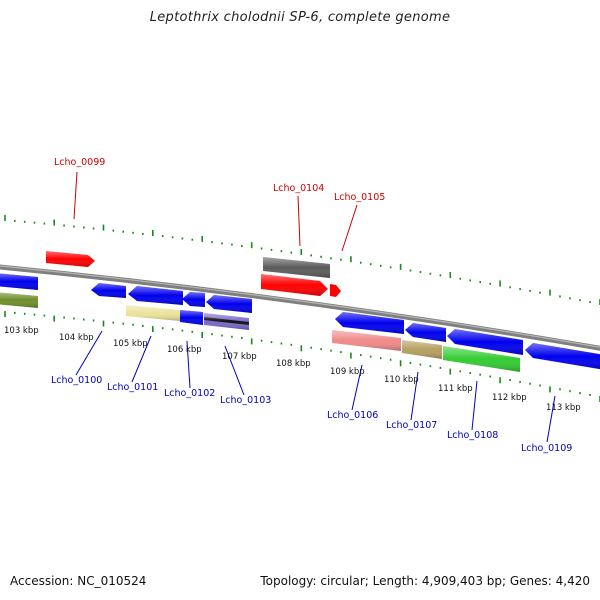 Image resolution: width=600 pixels, height=600 pixels. What do you see at coordinates (184, 350) in the screenshot?
I see `tick-label: 106 kbp` at bounding box center [184, 350].